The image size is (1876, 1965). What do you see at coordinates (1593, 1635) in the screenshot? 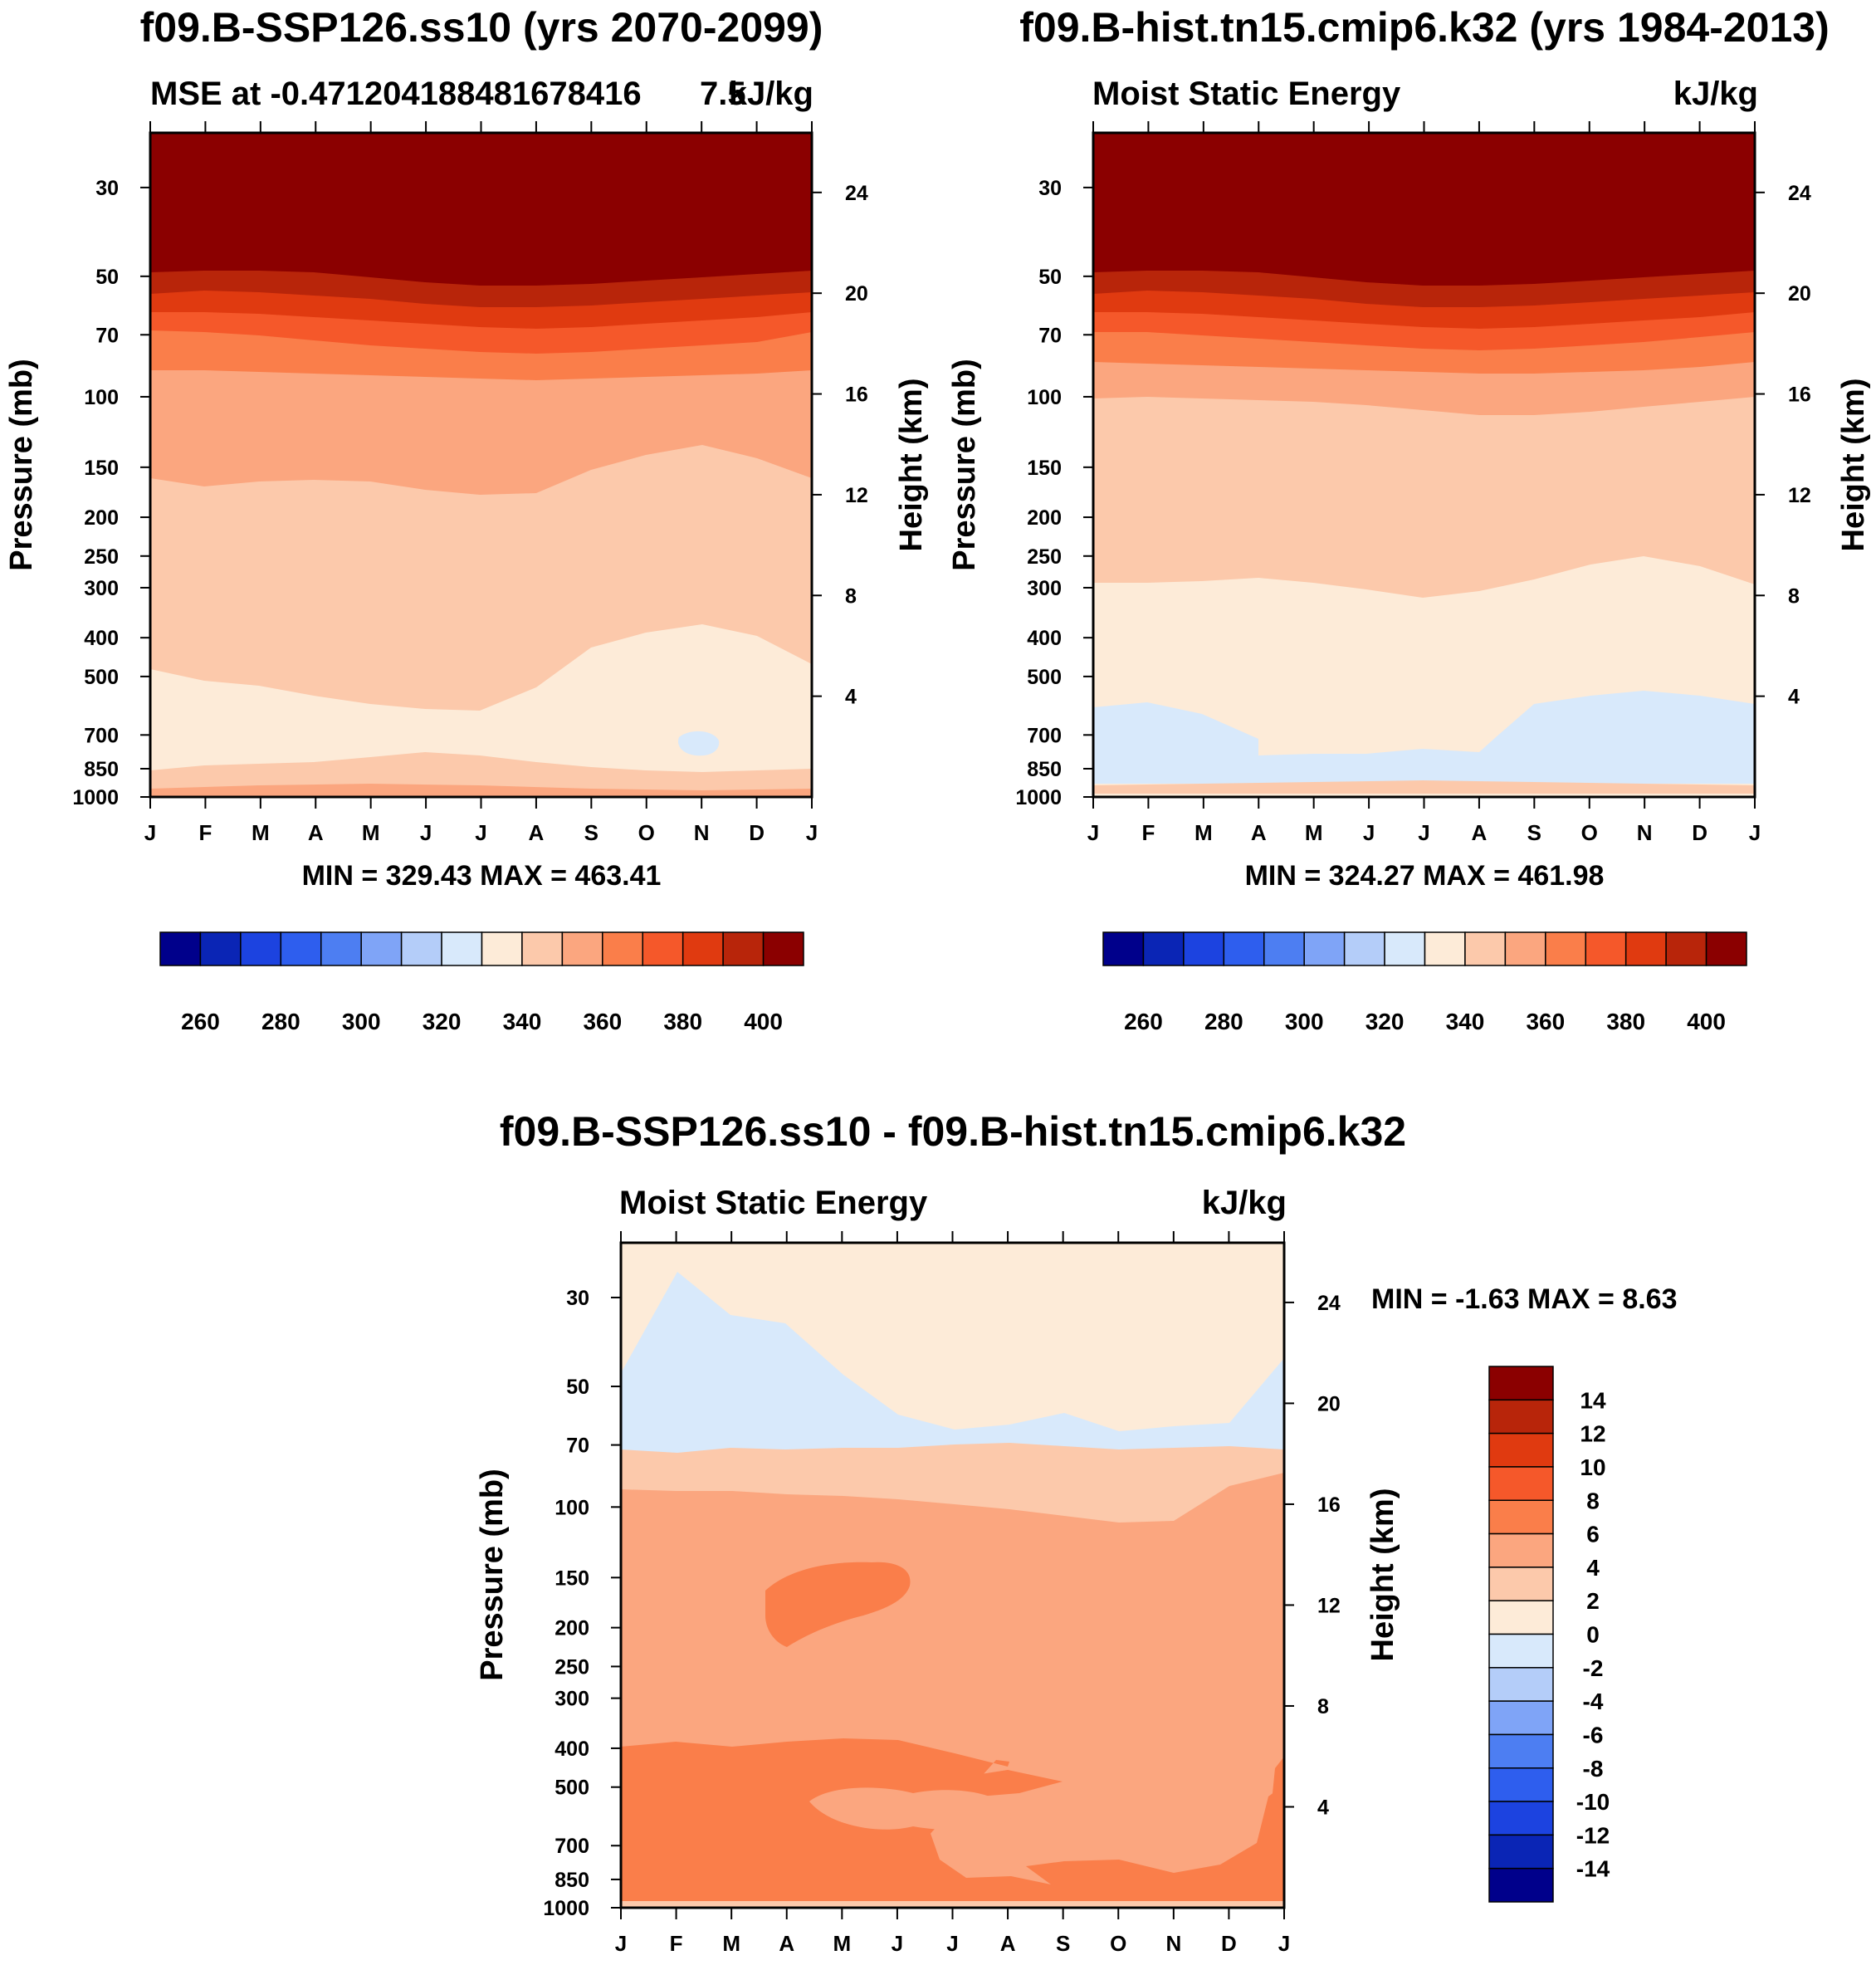
I see `diff-colorbar-label: 0` at bounding box center [1593, 1635].